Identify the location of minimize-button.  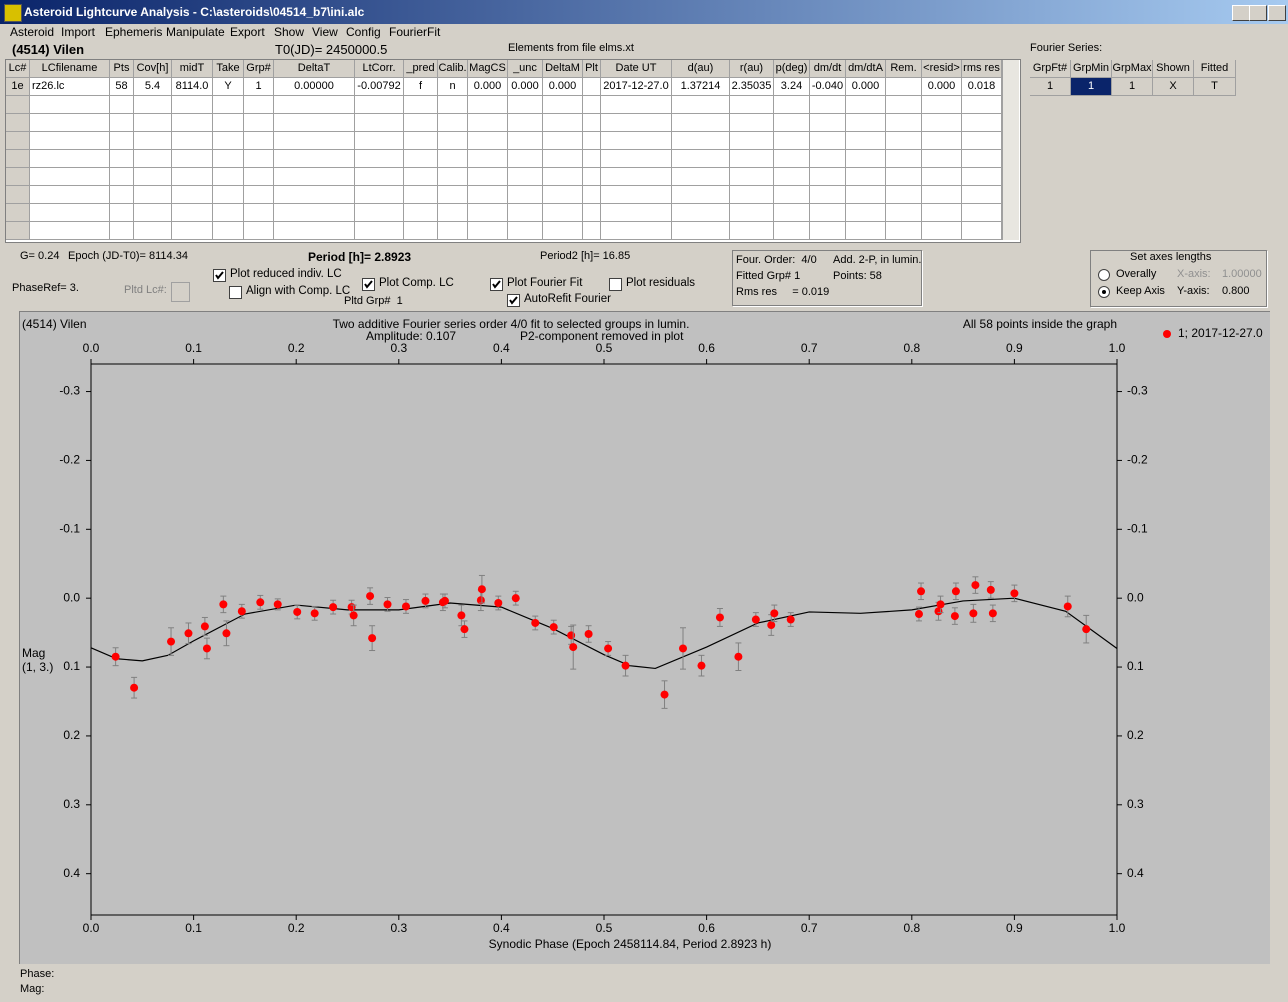
(1241, 13).